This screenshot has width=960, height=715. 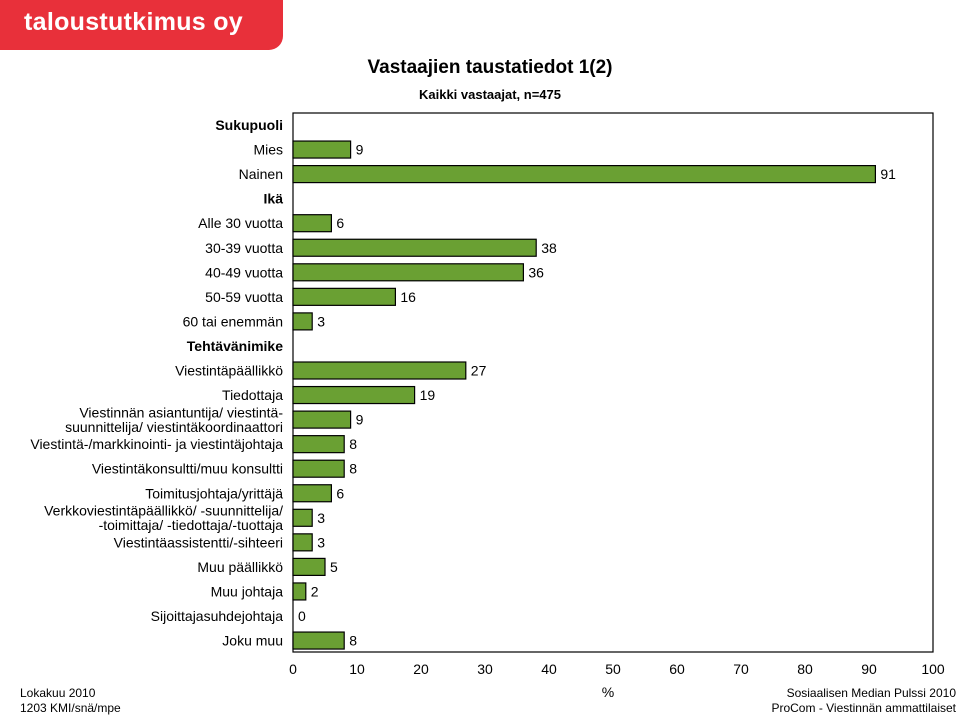 I want to click on value-label: 36, so click(x=536, y=272).